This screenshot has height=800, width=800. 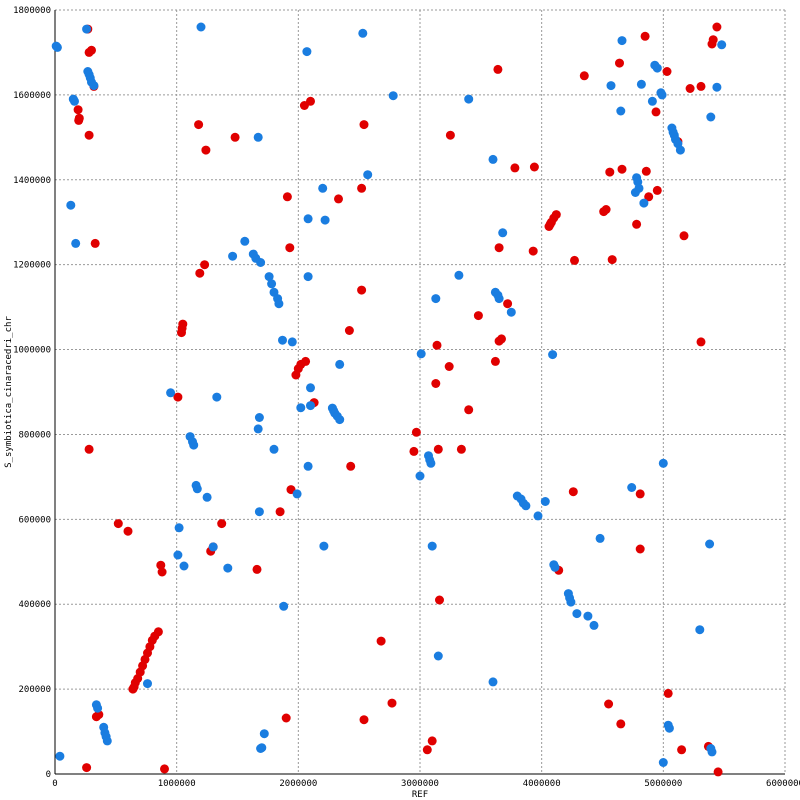 What do you see at coordinates (32, 11) in the screenshot?
I see `y-tick-label: 1800000` at bounding box center [32, 11].